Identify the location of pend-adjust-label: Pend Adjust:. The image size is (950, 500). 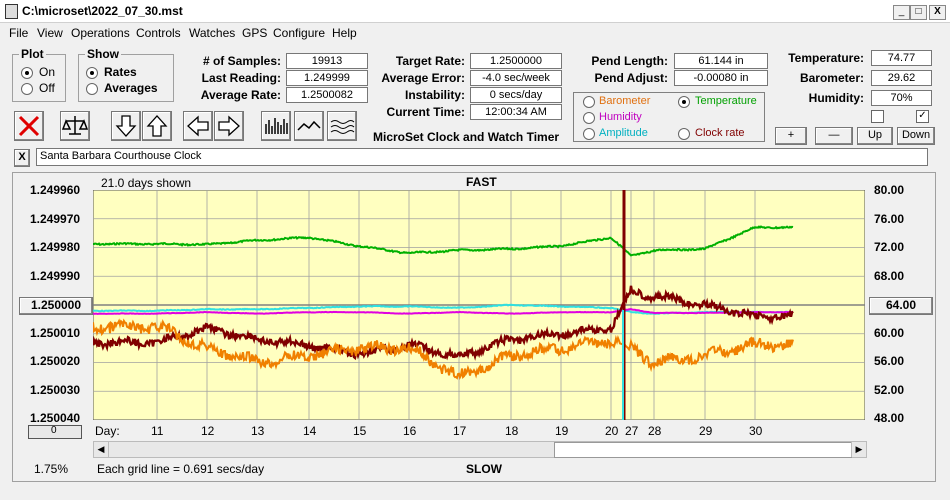
(631, 78).